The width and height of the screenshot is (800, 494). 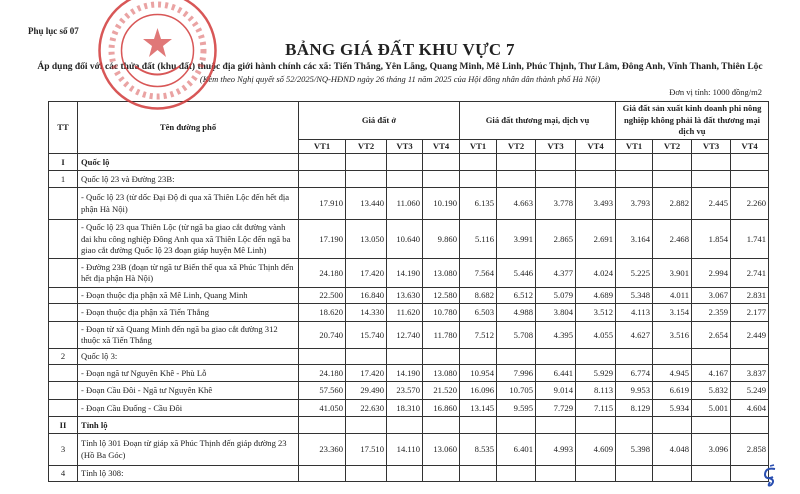 What do you see at coordinates (478, 239) in the screenshot?
I see `price-cell: 5.116` at bounding box center [478, 239].